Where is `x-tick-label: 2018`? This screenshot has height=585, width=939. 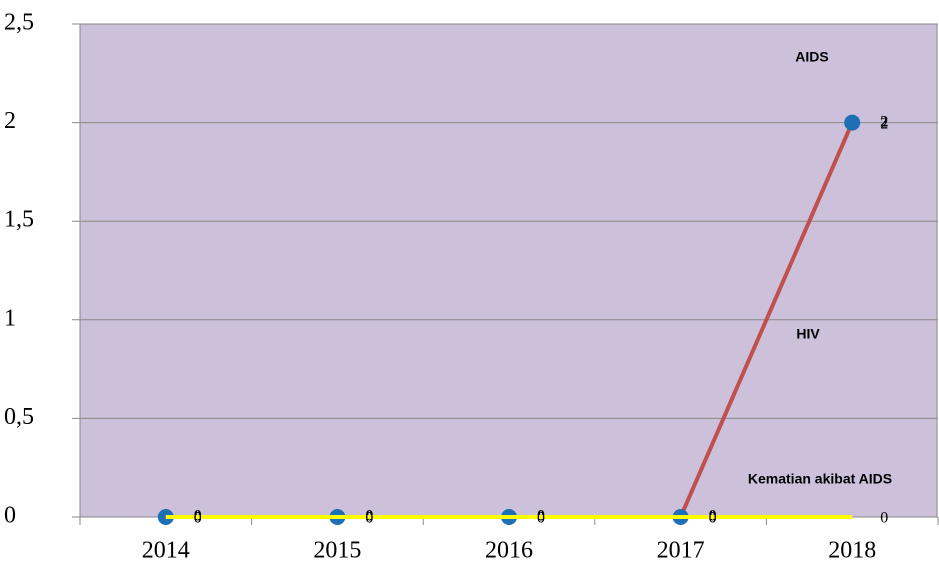
x-tick-label: 2018 is located at coordinates (852, 551).